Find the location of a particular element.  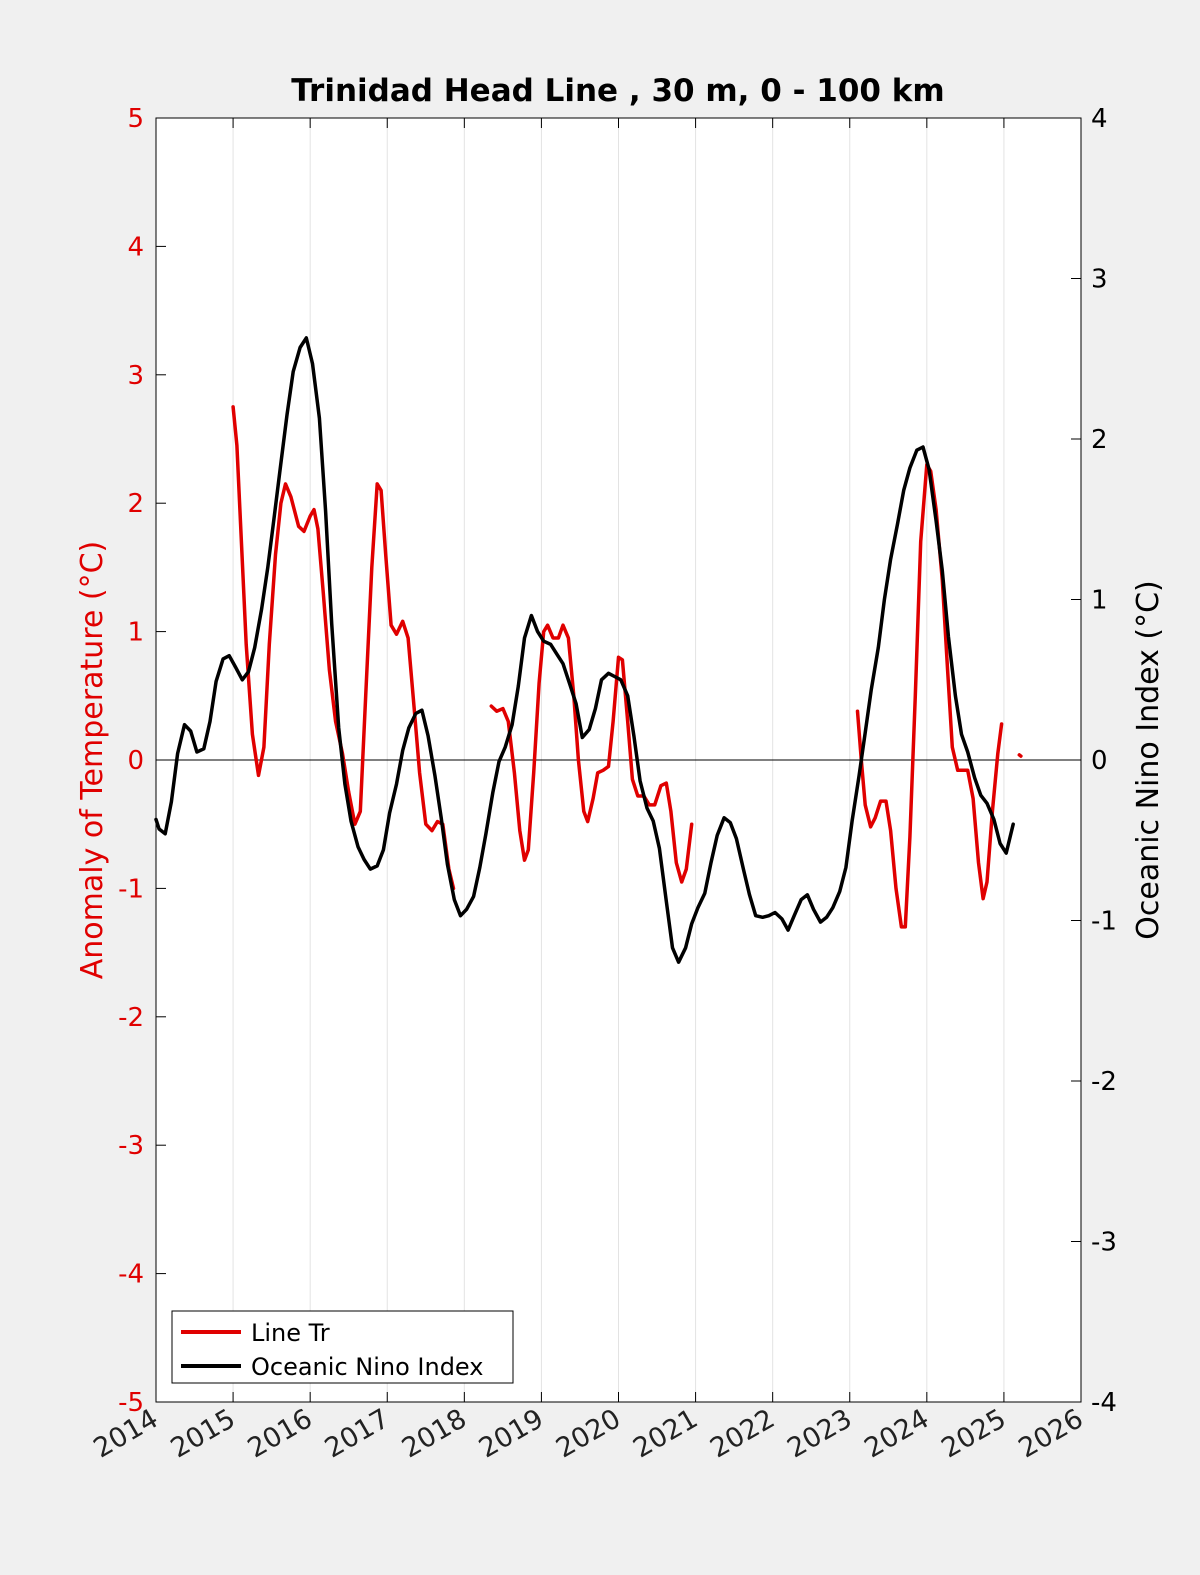

right-tick-label: 0 is located at coordinates (1099, 761).